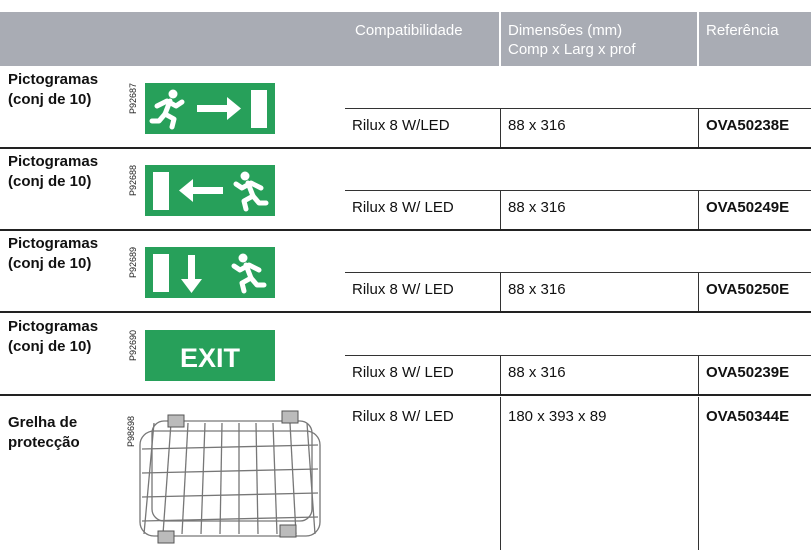 The width and height of the screenshot is (811, 550). What do you see at coordinates (742, 30) in the screenshot?
I see `header-cell: Referência` at bounding box center [742, 30].